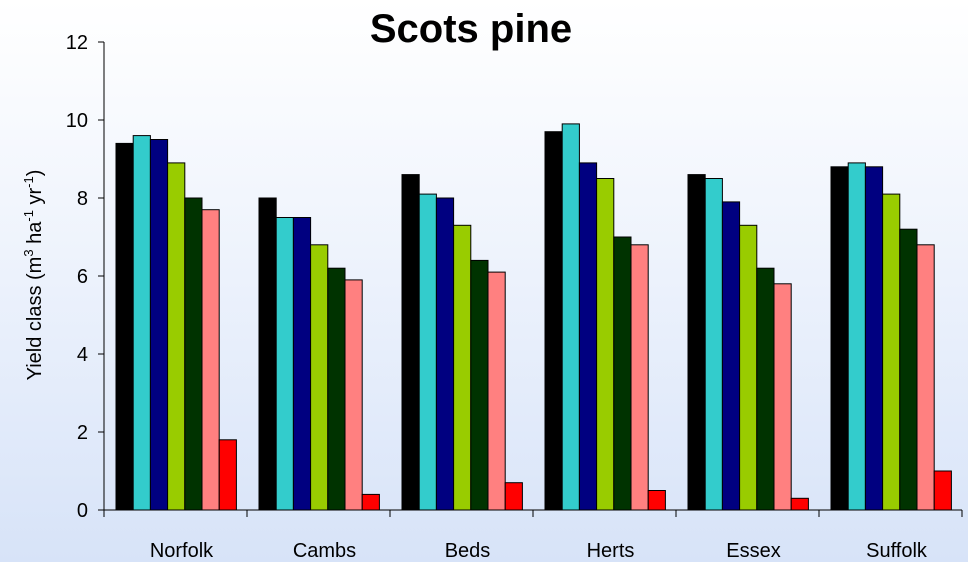 The image size is (968, 562). I want to click on x-tick-label-suffolk: Suffolk, so click(897, 551).